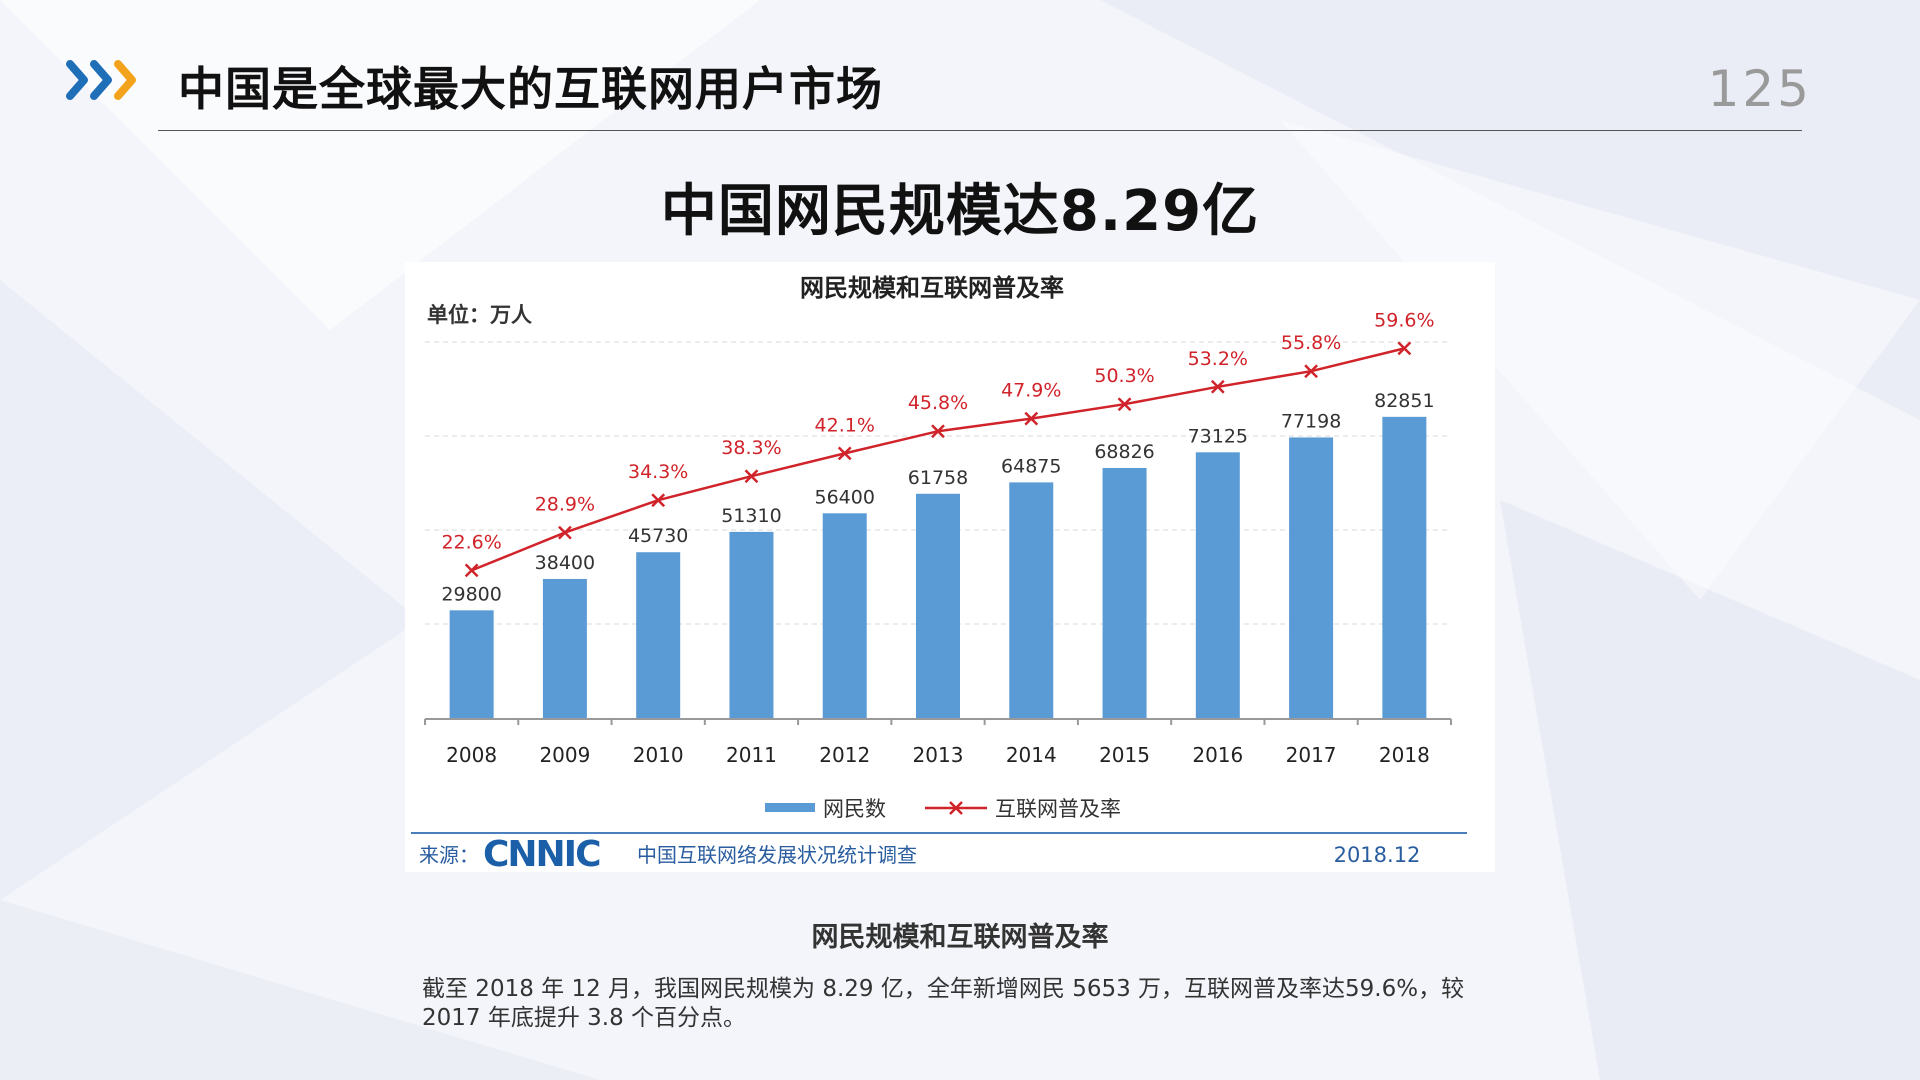  What do you see at coordinates (1218, 436) in the screenshot?
I see `bar-value-label: 73125` at bounding box center [1218, 436].